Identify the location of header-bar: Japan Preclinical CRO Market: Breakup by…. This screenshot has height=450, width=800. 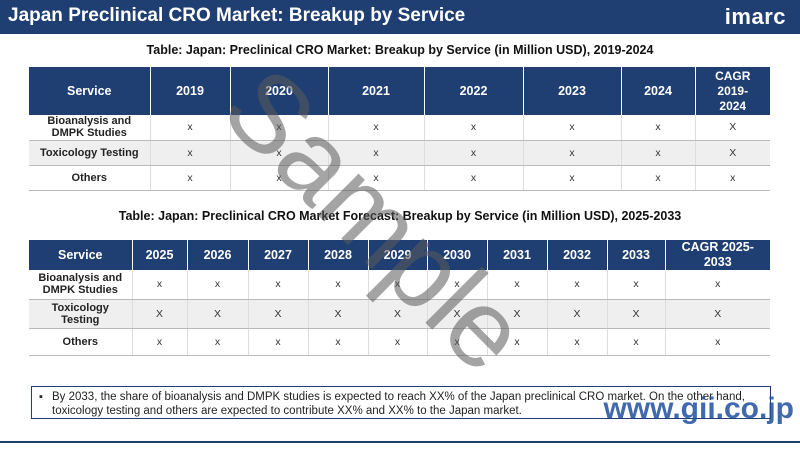
(400, 17).